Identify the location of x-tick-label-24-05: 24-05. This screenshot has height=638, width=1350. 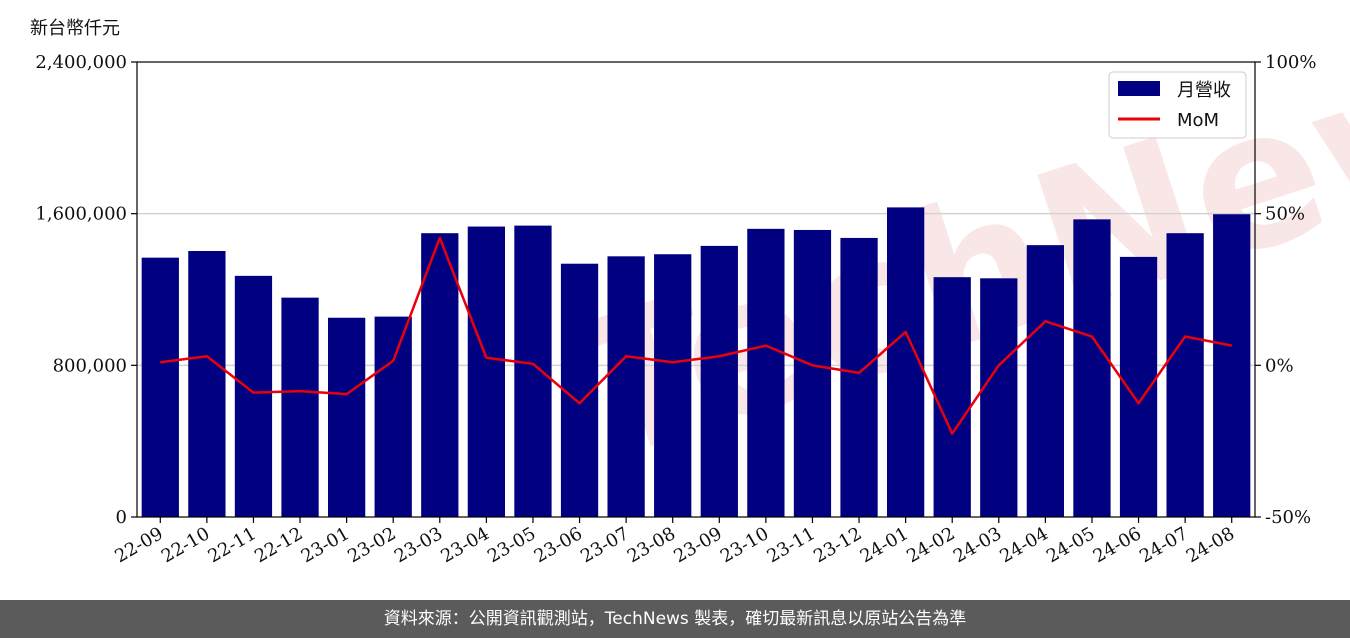
(1070, 545).